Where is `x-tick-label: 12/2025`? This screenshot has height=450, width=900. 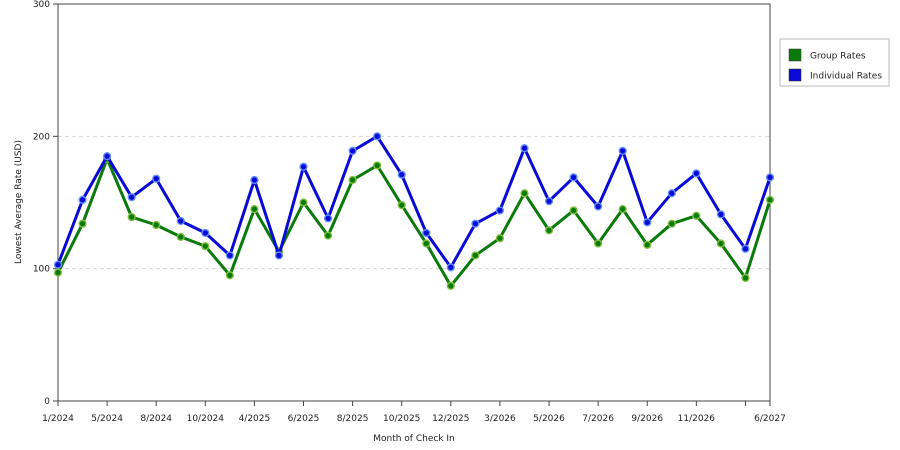
x-tick-label: 12/2025 is located at coordinates (450, 419).